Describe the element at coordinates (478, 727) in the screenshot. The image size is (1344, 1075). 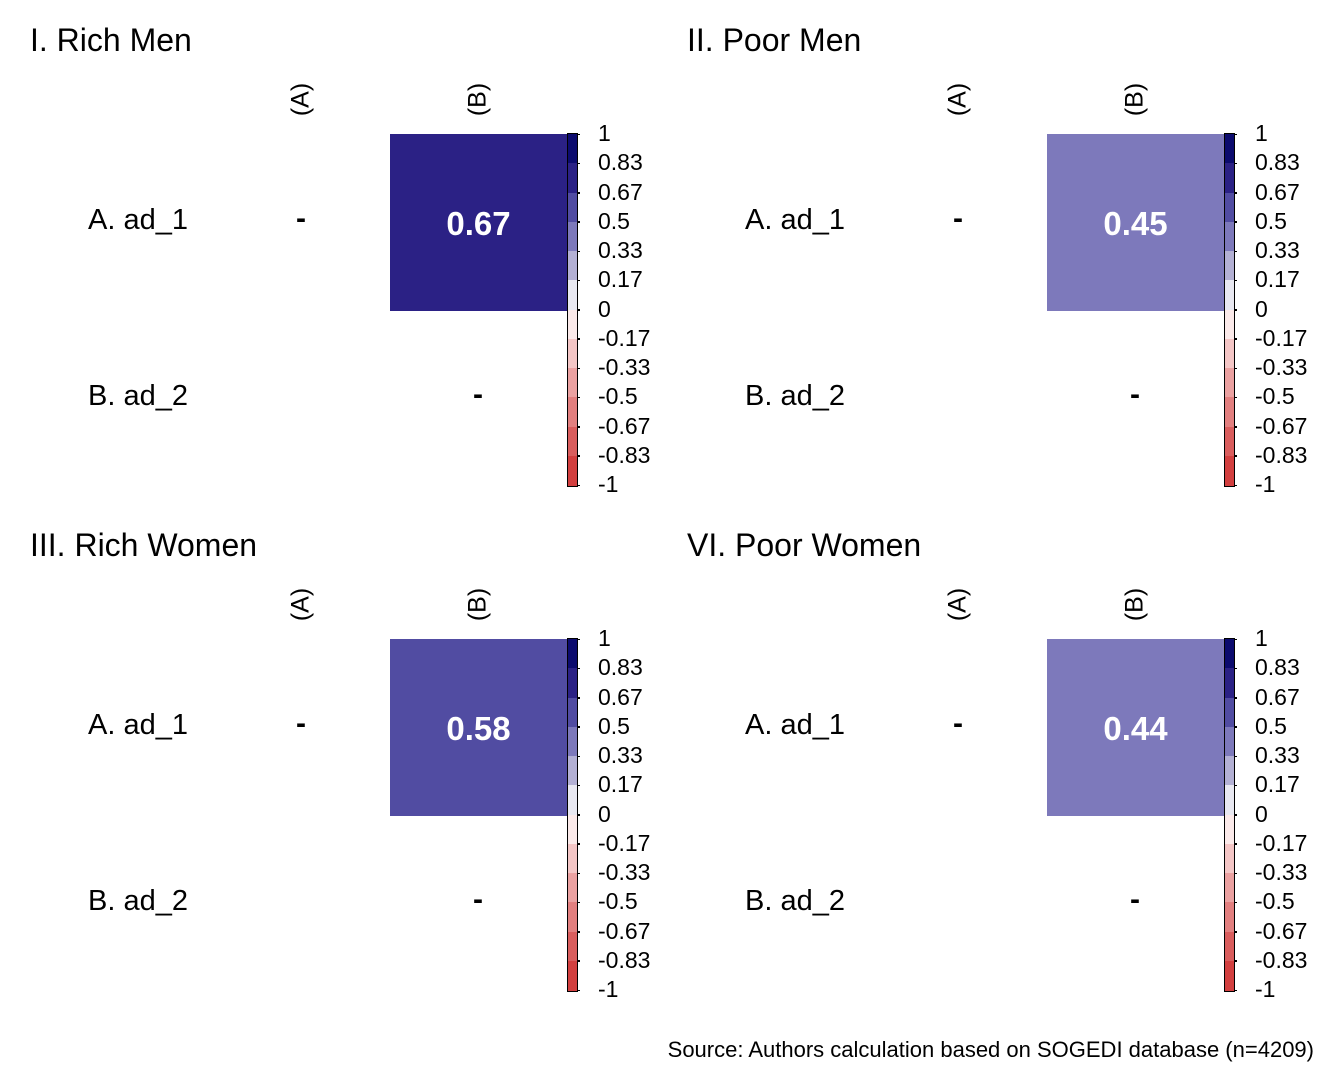
I see `heatmap-cell: 0.58` at that location.